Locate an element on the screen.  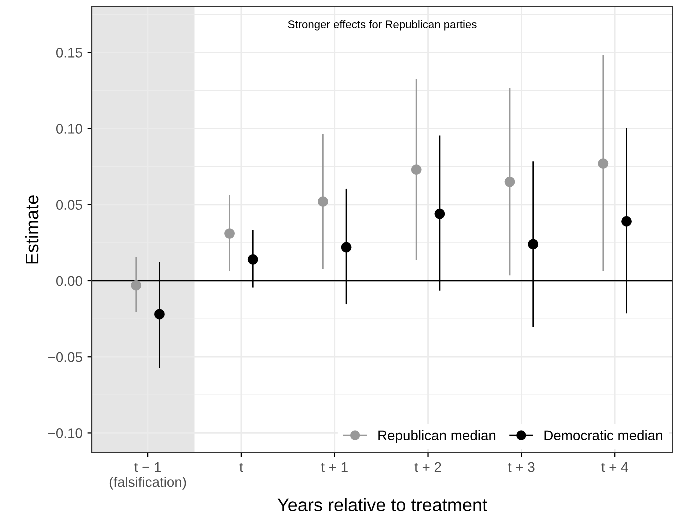
y-tick-label: 0.15 is located at coordinates (69, 53).